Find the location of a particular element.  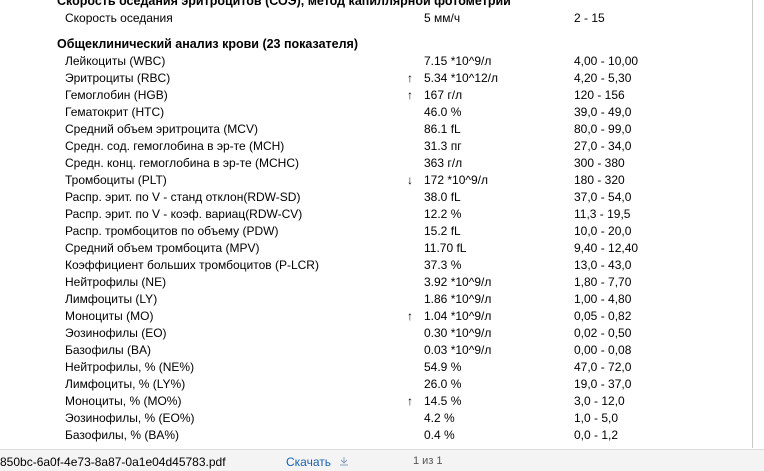

row-name: Эозинофилы, % (EO%) is located at coordinates (130, 418).